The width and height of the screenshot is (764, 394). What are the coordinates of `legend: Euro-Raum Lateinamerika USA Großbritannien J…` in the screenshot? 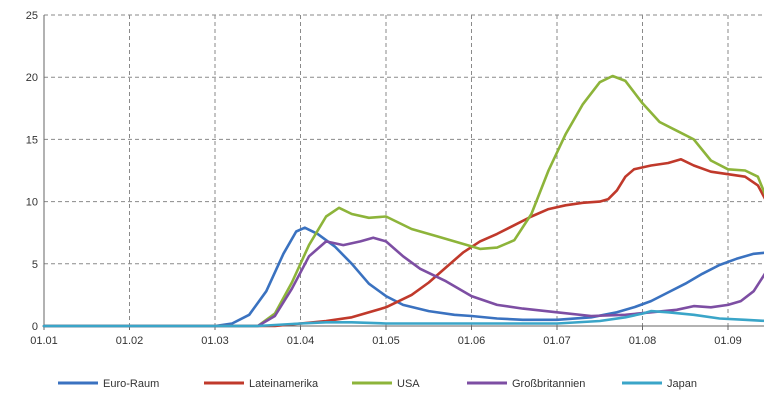 It's located at (377, 384).